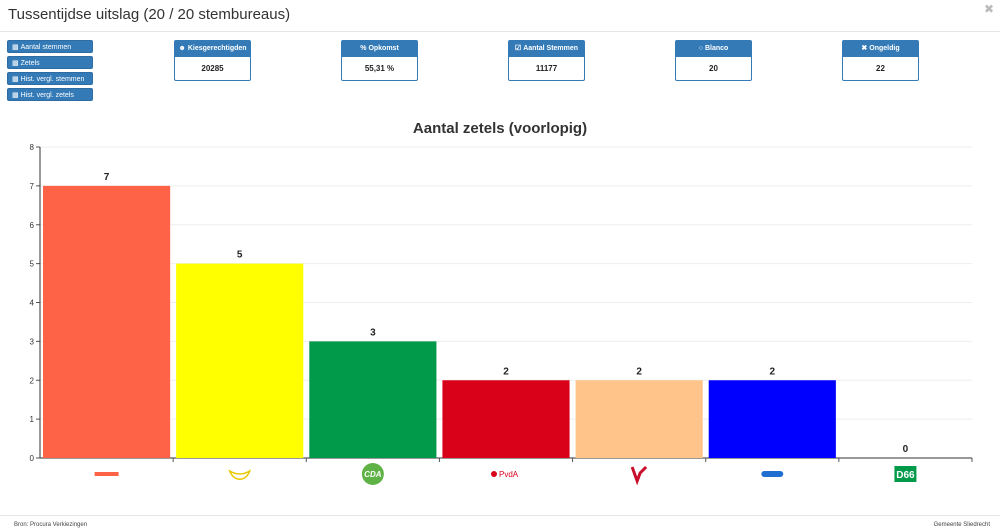  I want to click on category-label: D66, so click(905, 475).